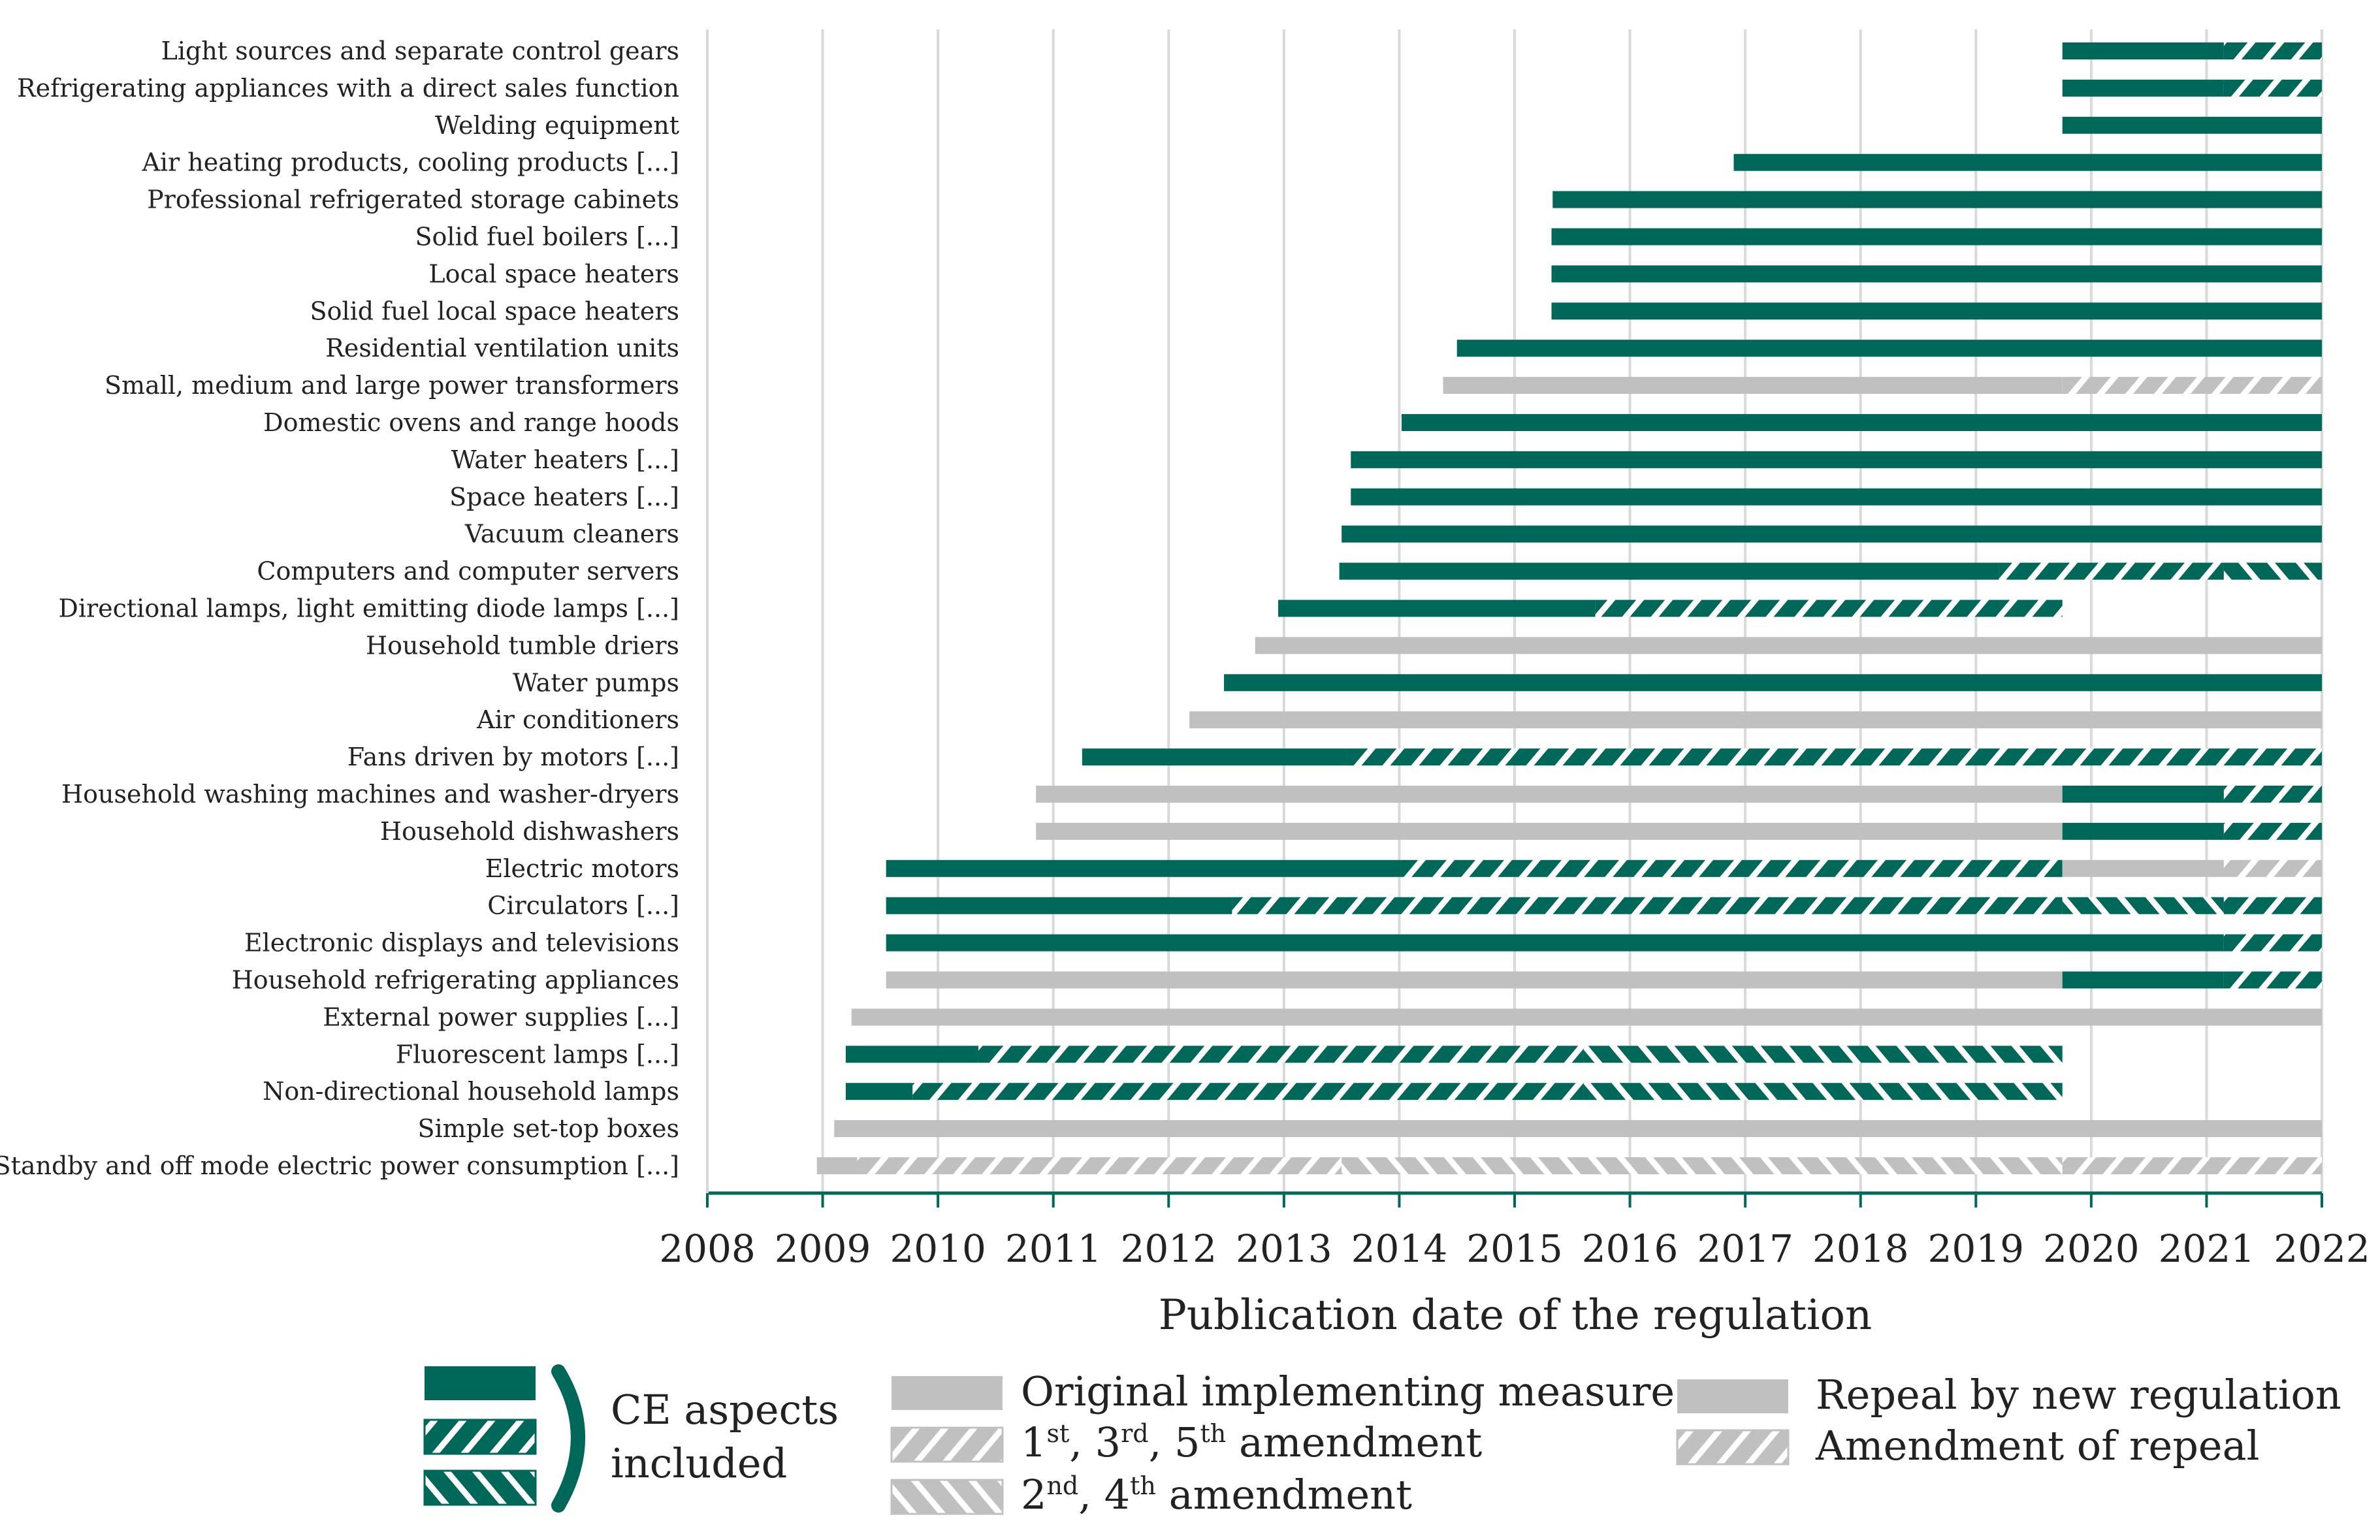  I want to click on x-tick-label: 2018, so click(1860, 1249).